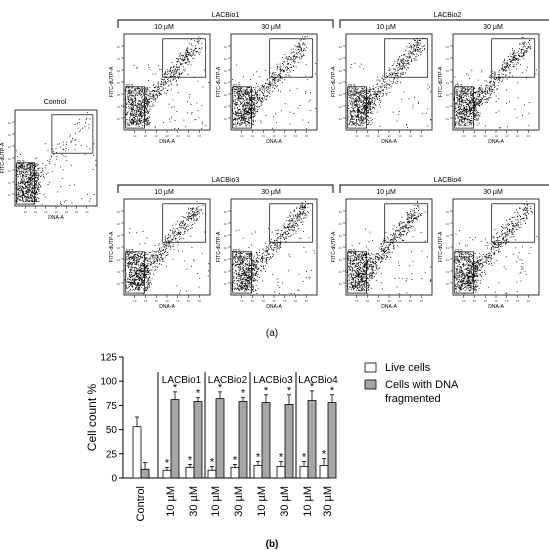 This screenshot has width=549, height=550. Describe the element at coordinates (56, 158) in the screenshot. I see `plot-frame` at that location.